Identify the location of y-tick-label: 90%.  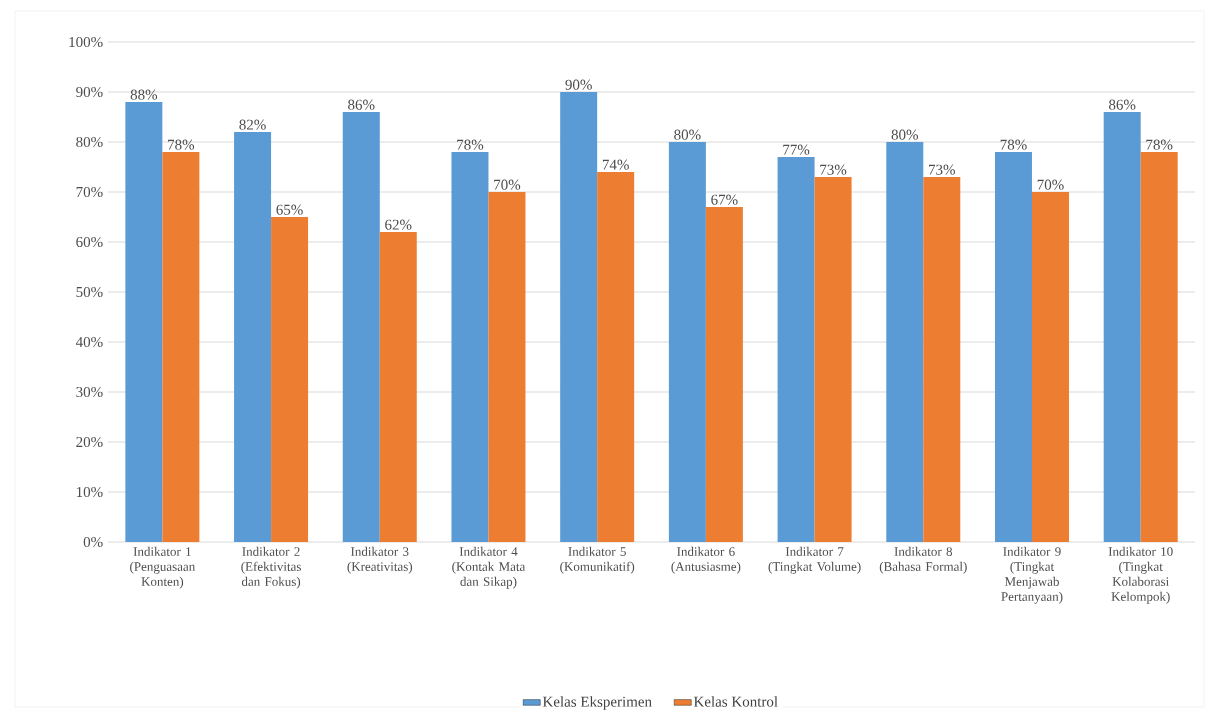
(89, 92).